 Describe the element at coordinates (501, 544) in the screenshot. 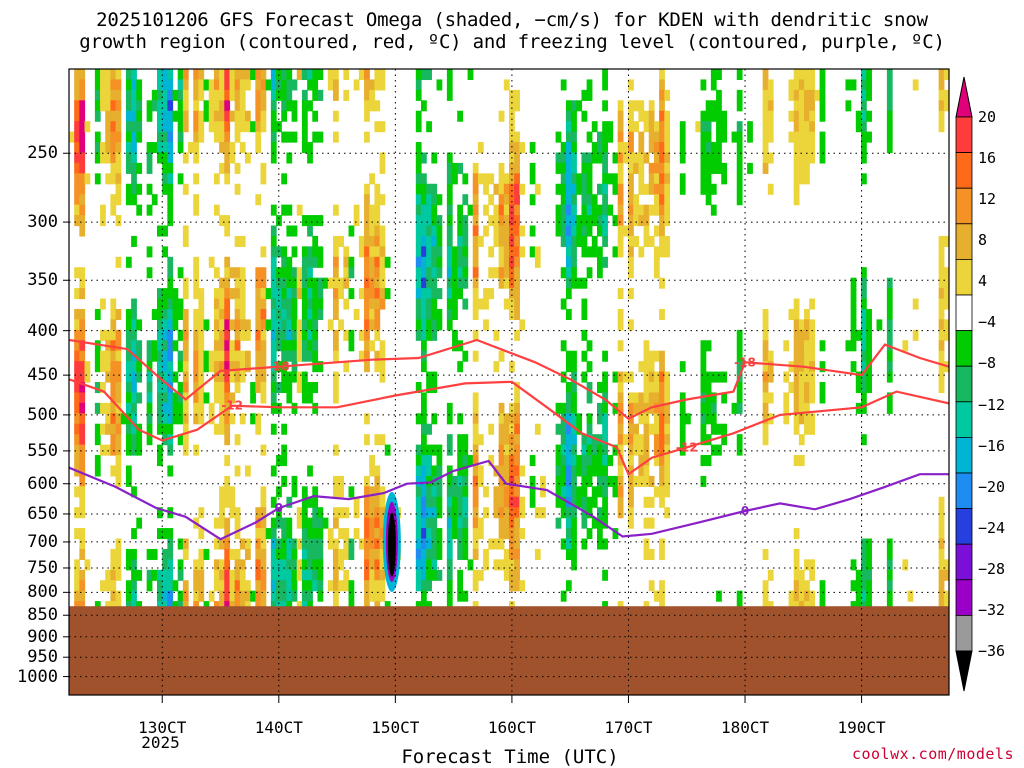

I see `omega-cell-2068` at that location.